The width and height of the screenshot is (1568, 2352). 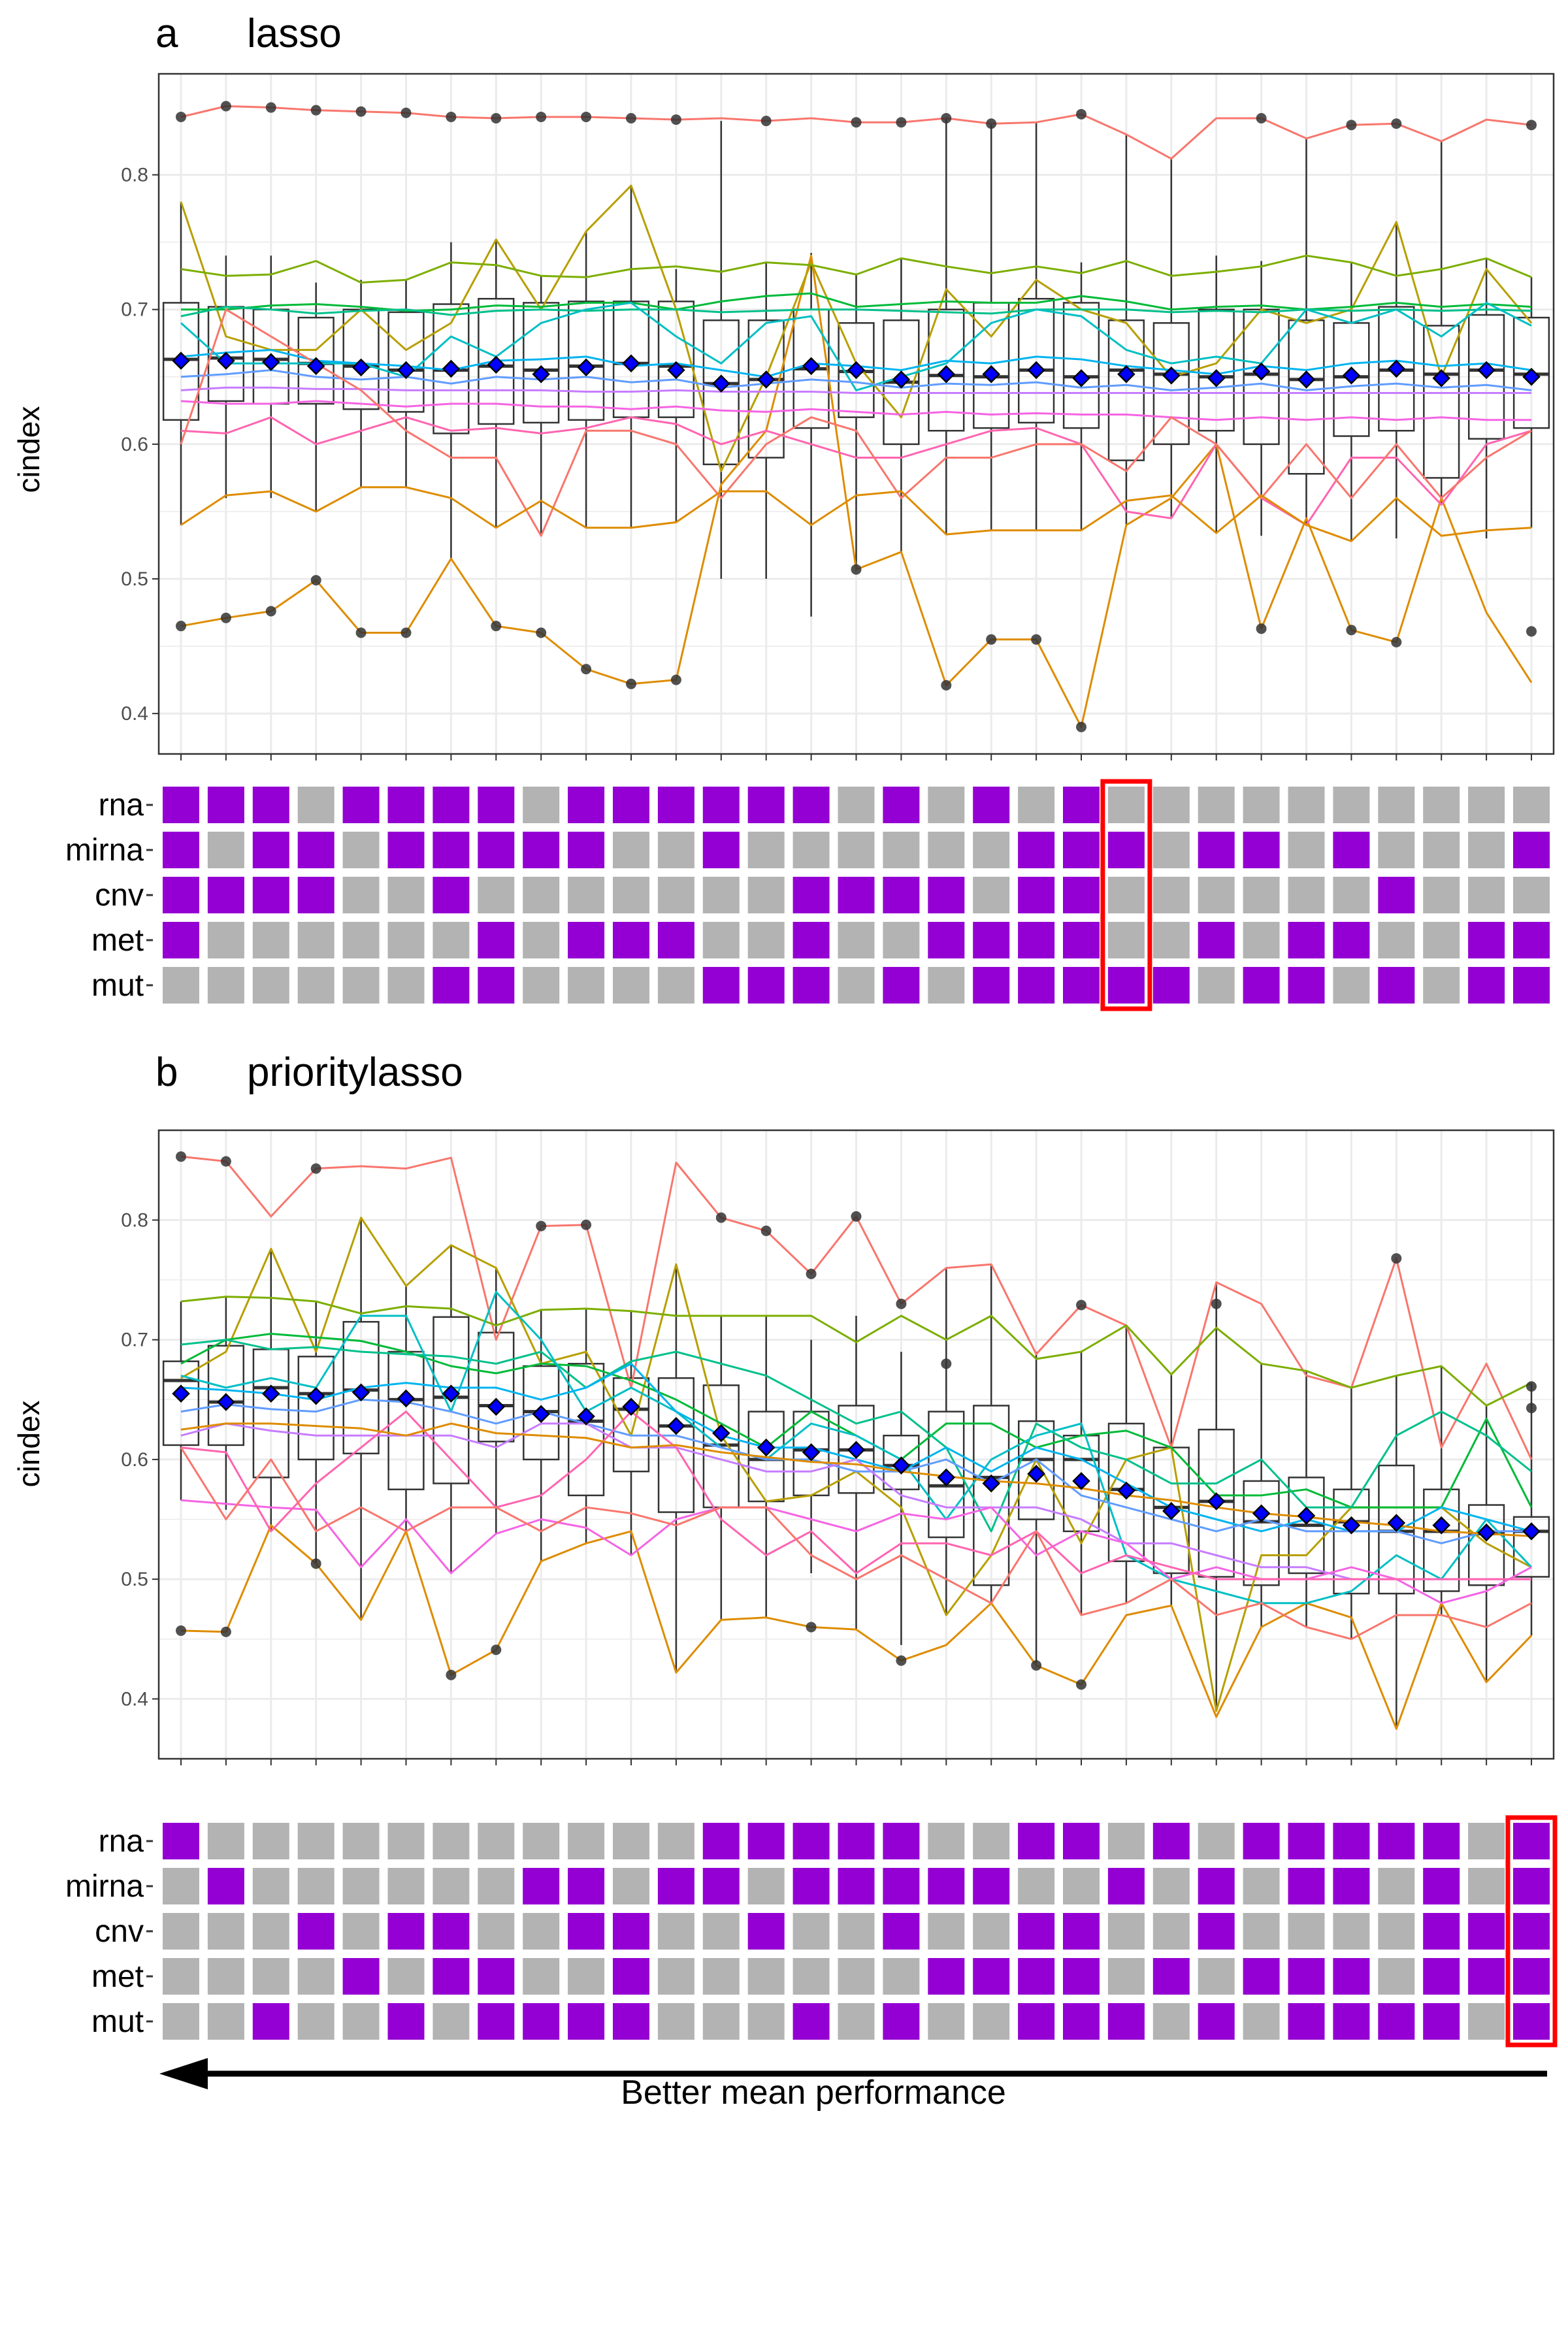 I want to click on y-tick-label: 0.8, so click(x=134, y=175).